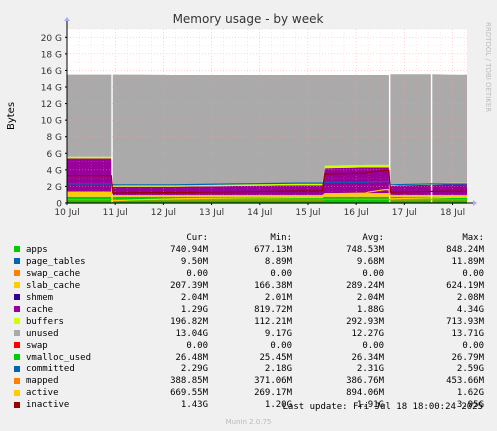 The height and width of the screenshot is (431, 497). What do you see at coordinates (194, 261) in the screenshot?
I see `legend-cur: 9.50M` at bounding box center [194, 261].